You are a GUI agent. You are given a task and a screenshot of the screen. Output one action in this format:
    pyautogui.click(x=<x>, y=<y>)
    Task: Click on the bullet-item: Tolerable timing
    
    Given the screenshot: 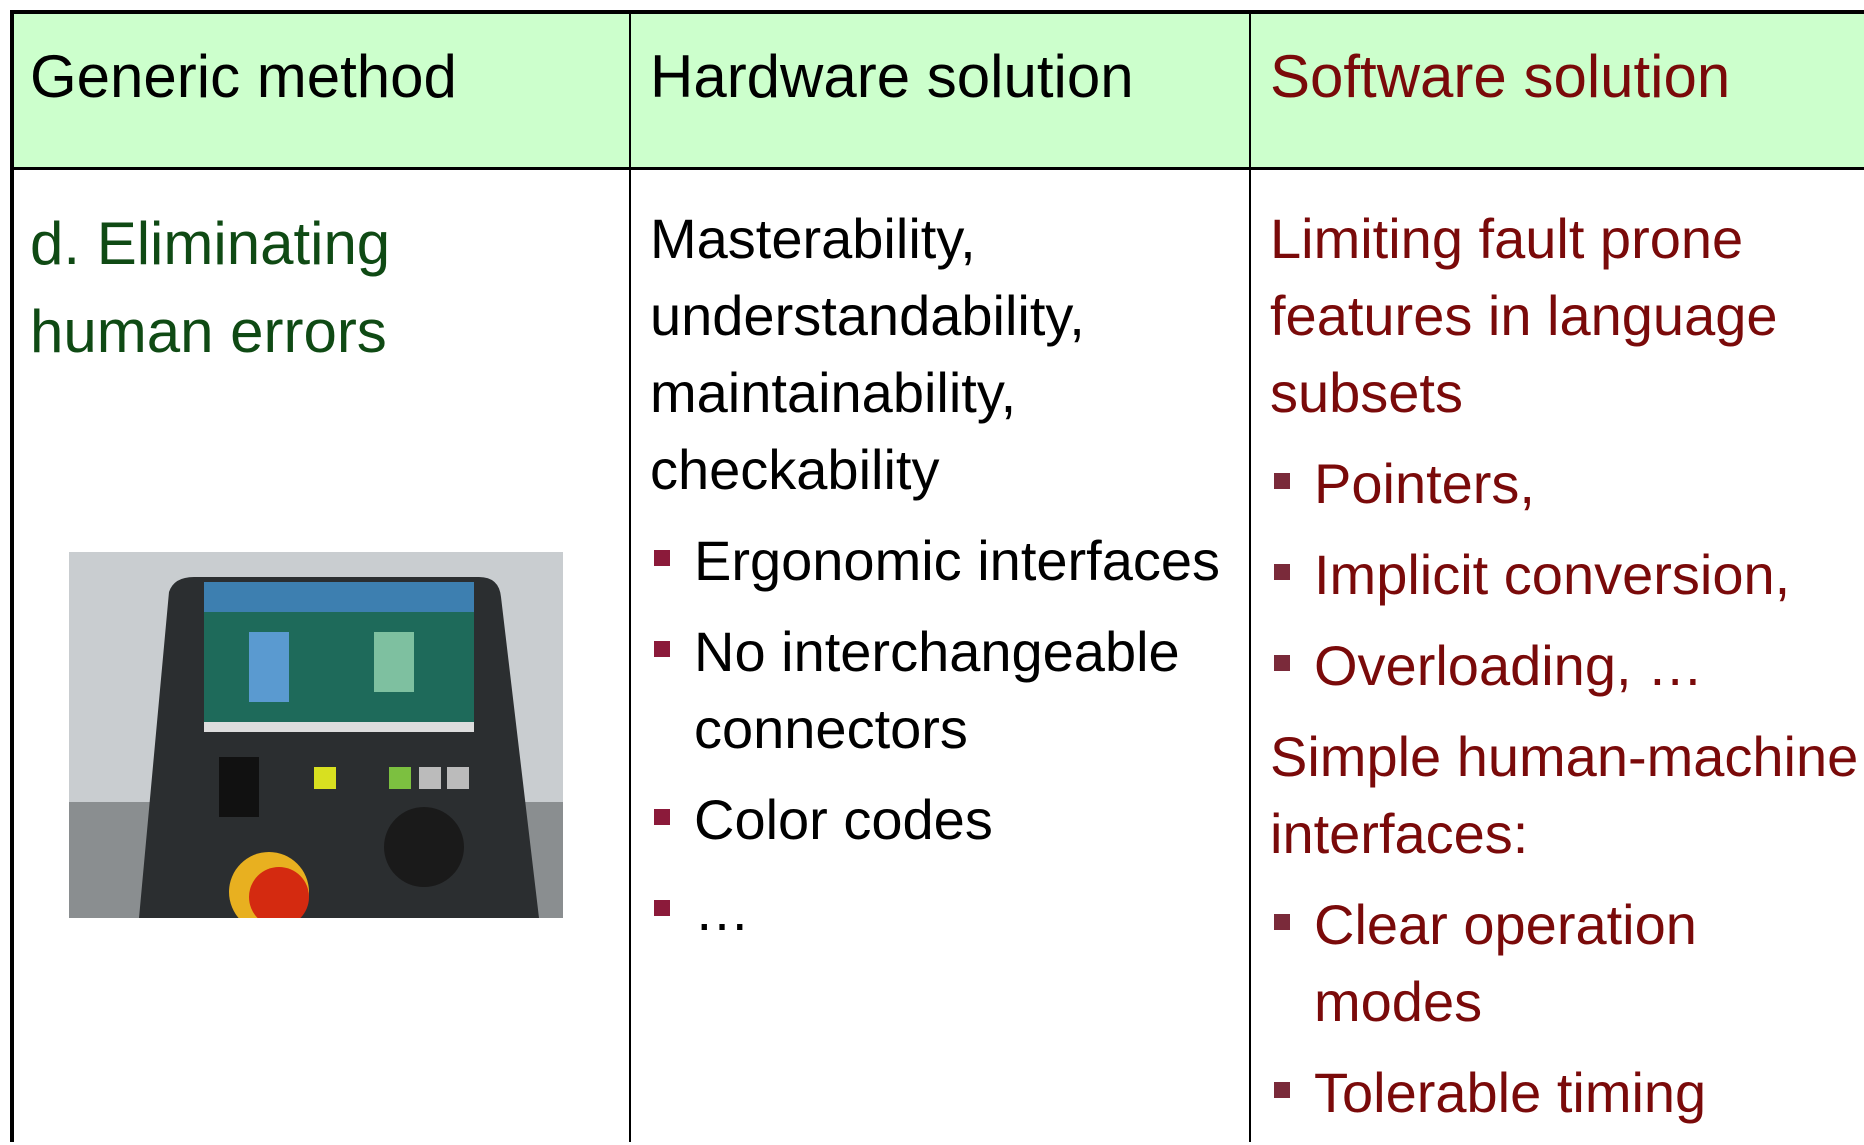 What is the action you would take?
    pyautogui.click(x=1565, y=1092)
    